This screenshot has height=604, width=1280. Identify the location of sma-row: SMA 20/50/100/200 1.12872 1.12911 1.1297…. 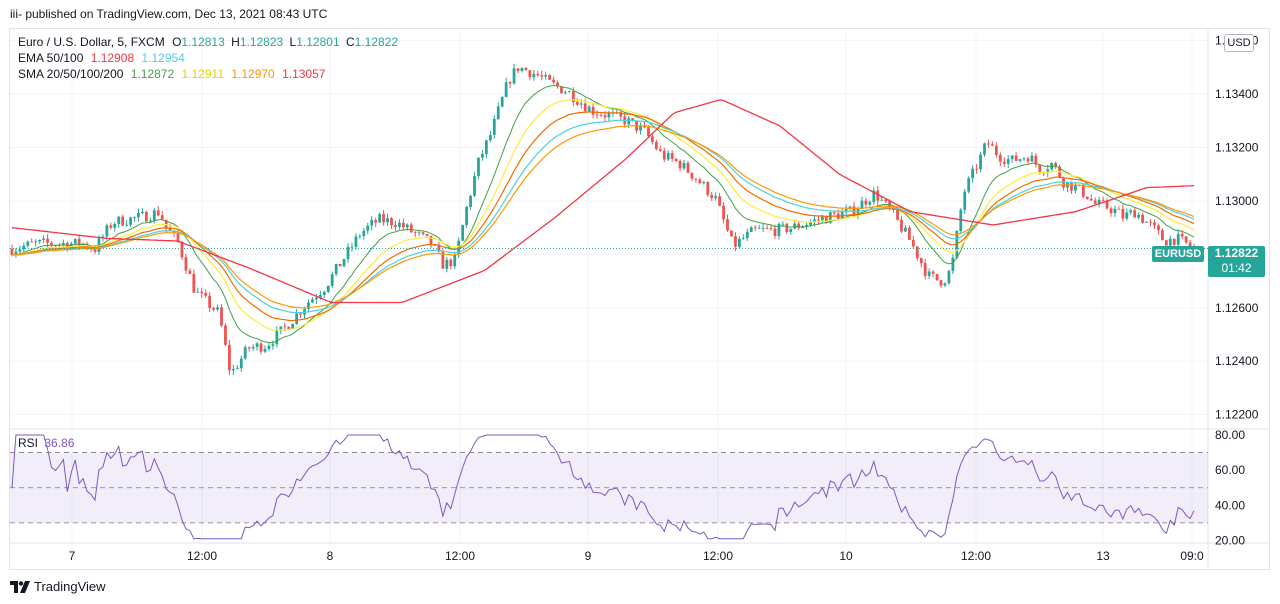
(209, 74).